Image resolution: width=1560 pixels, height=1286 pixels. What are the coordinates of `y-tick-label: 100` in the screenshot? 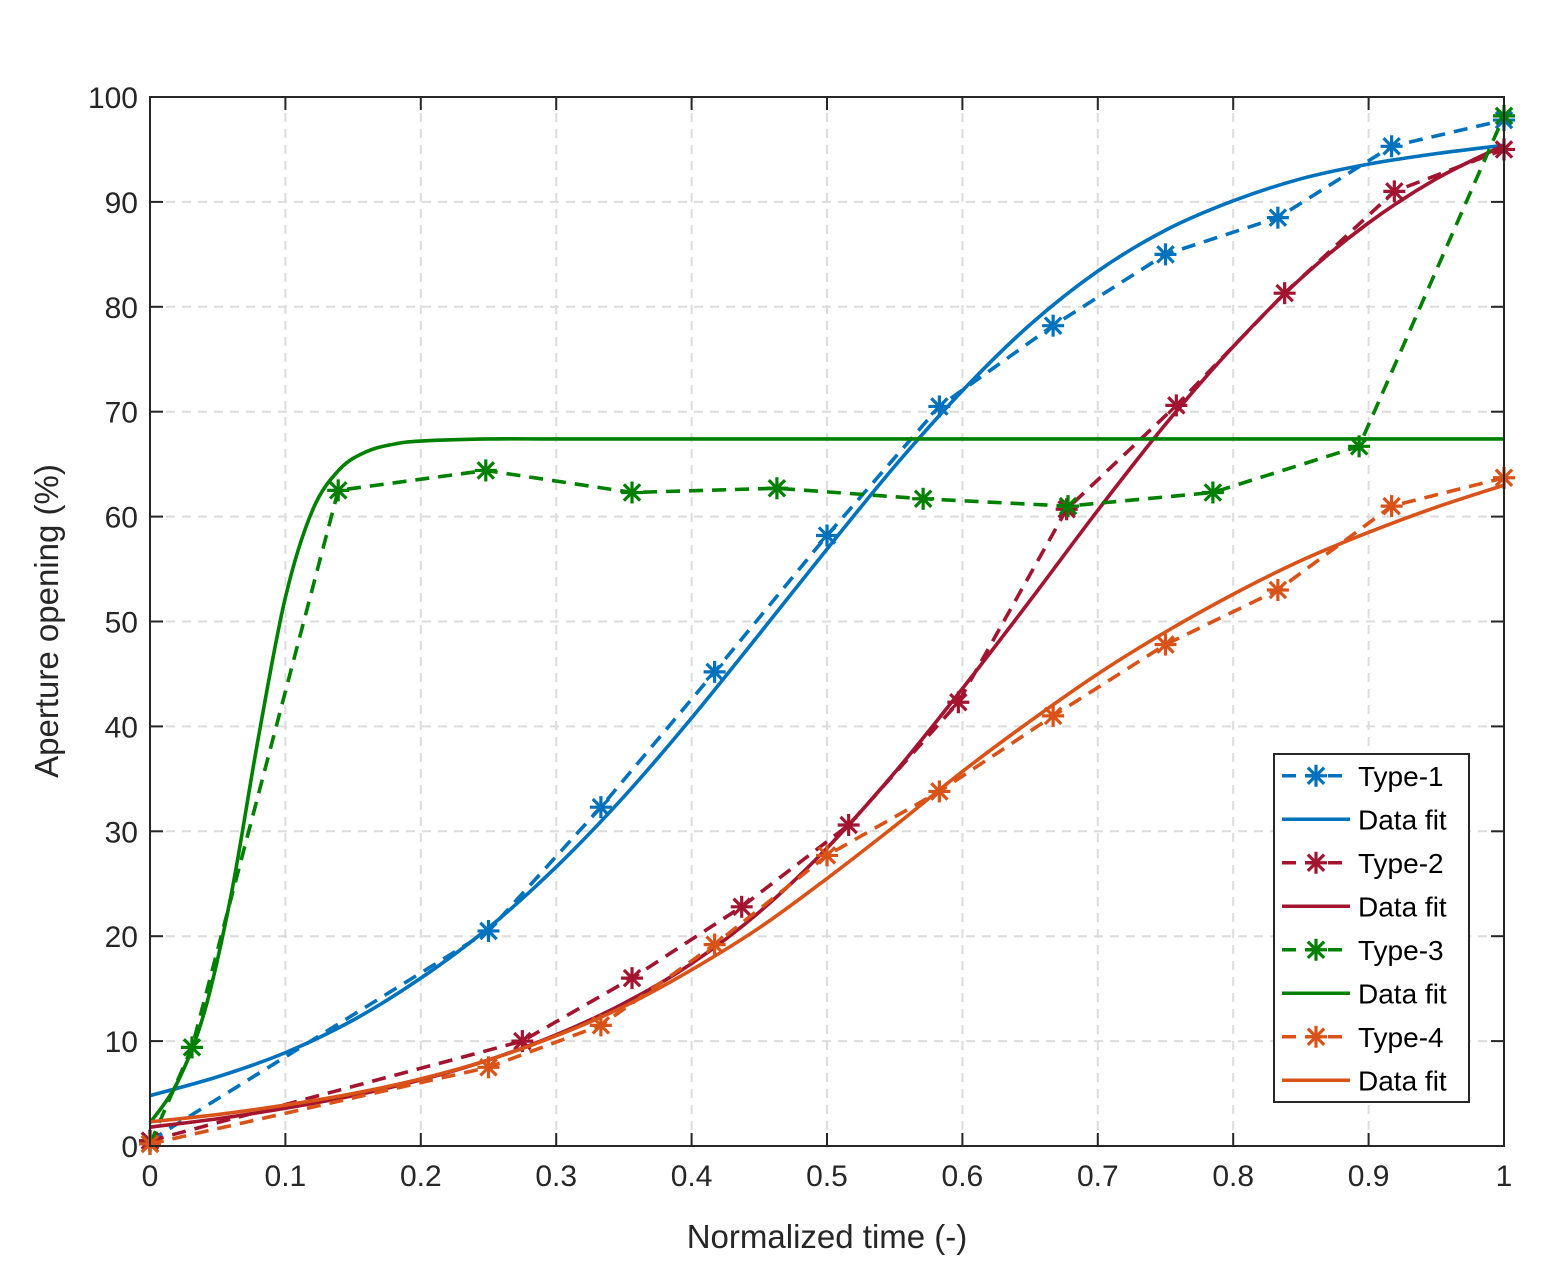 It's located at (113, 98).